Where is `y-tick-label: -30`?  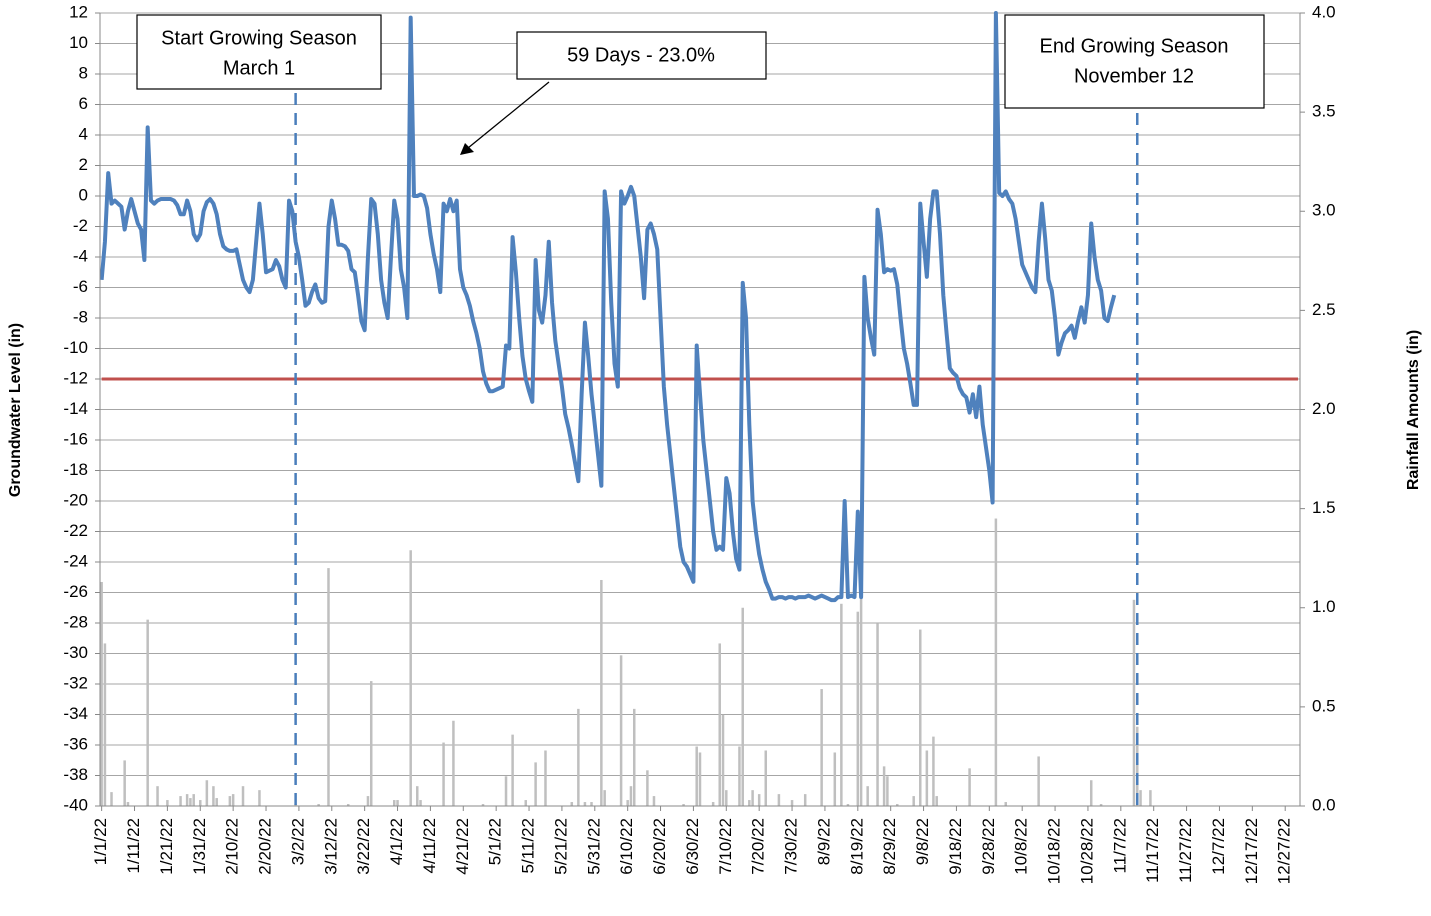 y-tick-label: -30 is located at coordinates (75, 652).